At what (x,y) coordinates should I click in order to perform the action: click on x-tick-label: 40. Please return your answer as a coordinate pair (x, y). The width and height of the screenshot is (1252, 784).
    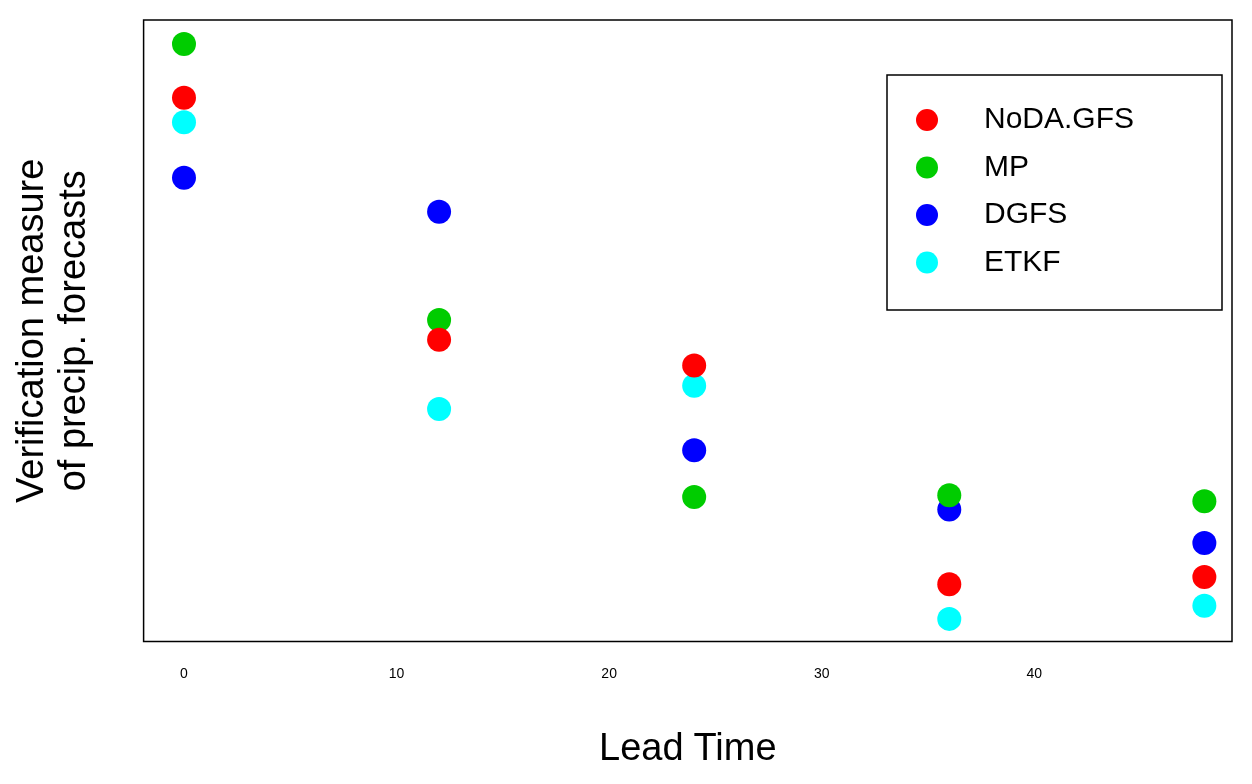
    Looking at the image, I should click on (1034, 672).